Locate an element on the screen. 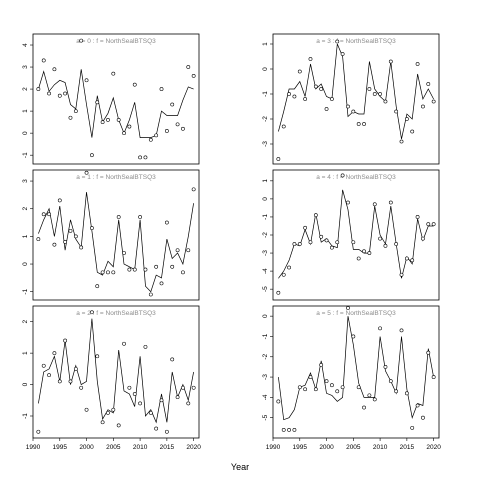 This screenshot has width=480, height=480. y-tick-label: 1 is located at coordinates (25, 111).